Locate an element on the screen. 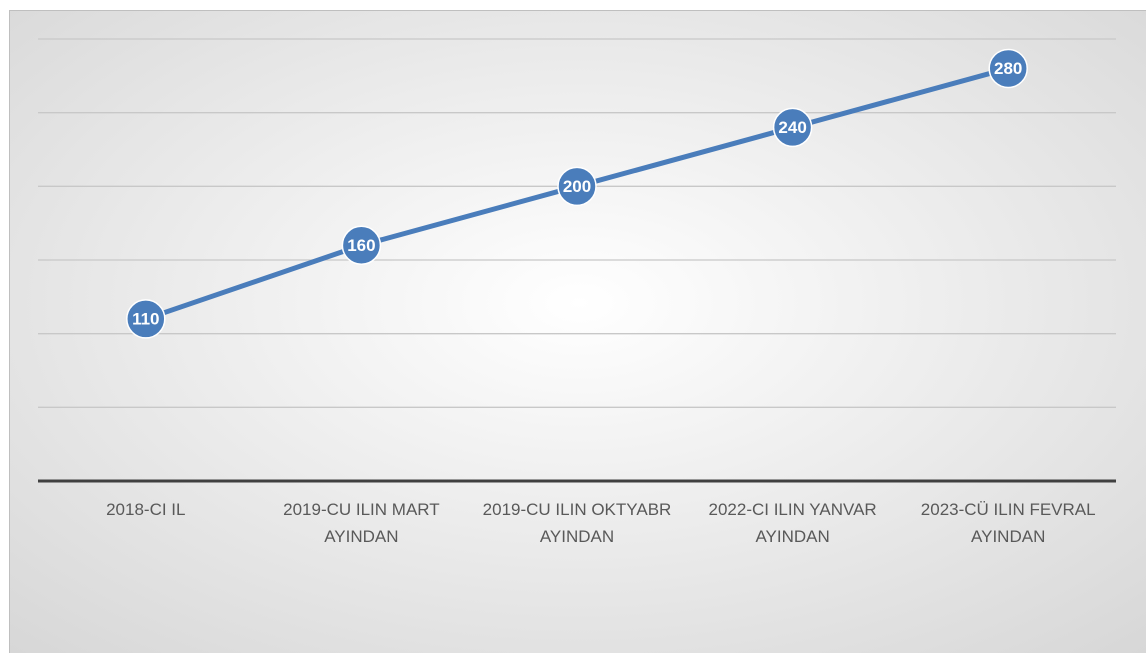 This screenshot has height=653, width=1146. data-label: 240 is located at coordinates (792, 127).